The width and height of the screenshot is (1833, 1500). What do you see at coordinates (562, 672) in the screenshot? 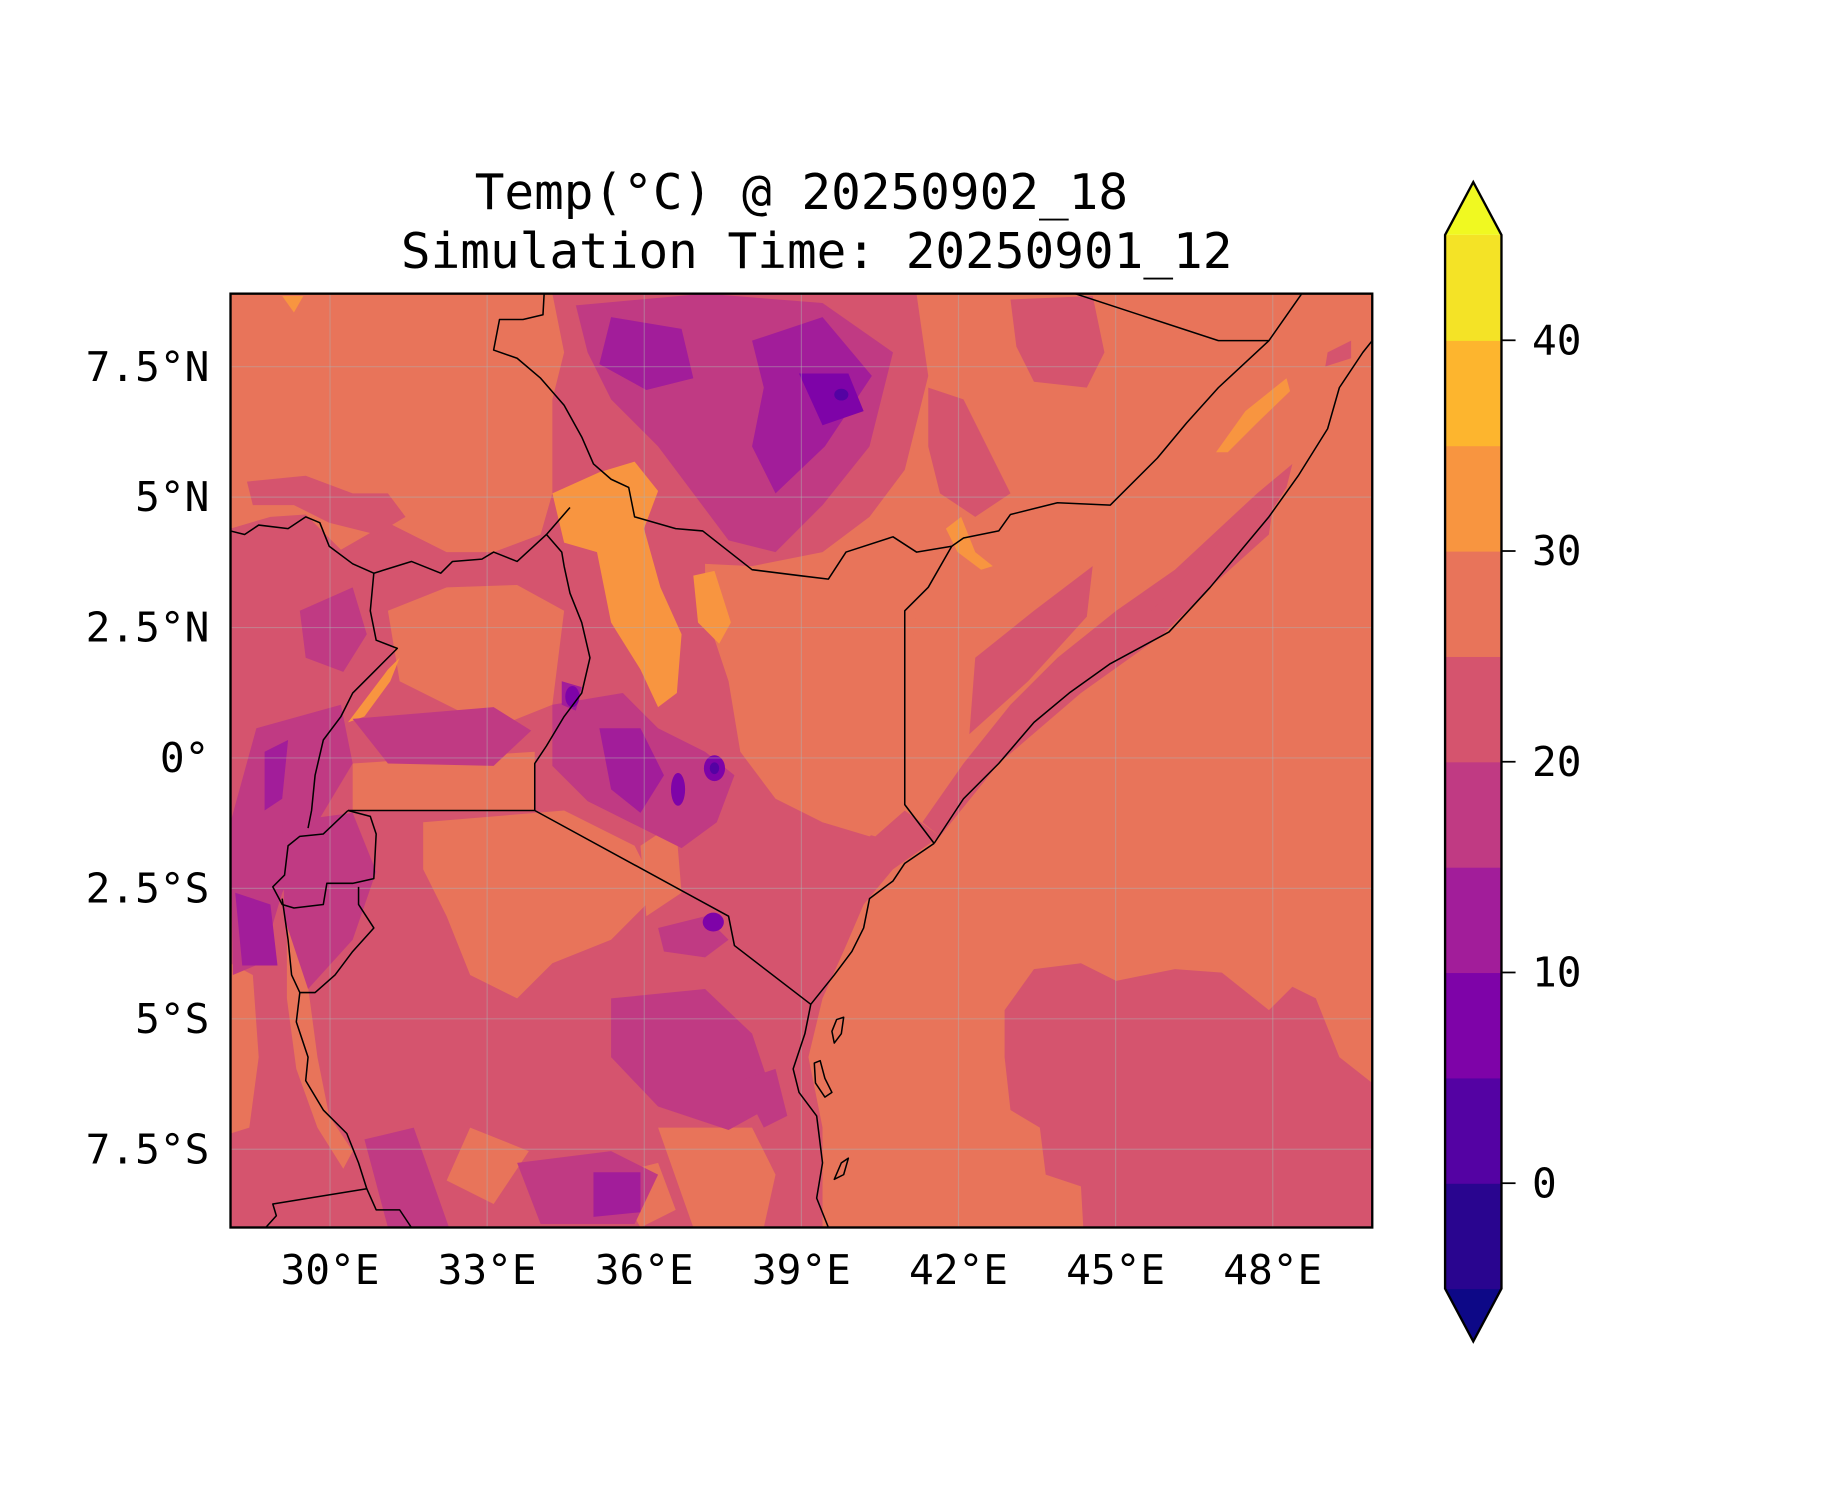
I see `border-kenya-uganda` at bounding box center [562, 672].